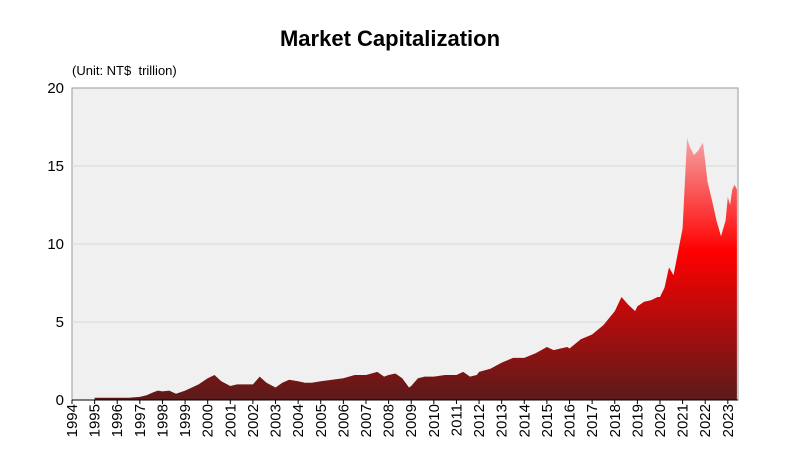 The height and width of the screenshot is (476, 800). Describe the element at coordinates (55, 88) in the screenshot. I see `y-tick-label: 20` at that location.